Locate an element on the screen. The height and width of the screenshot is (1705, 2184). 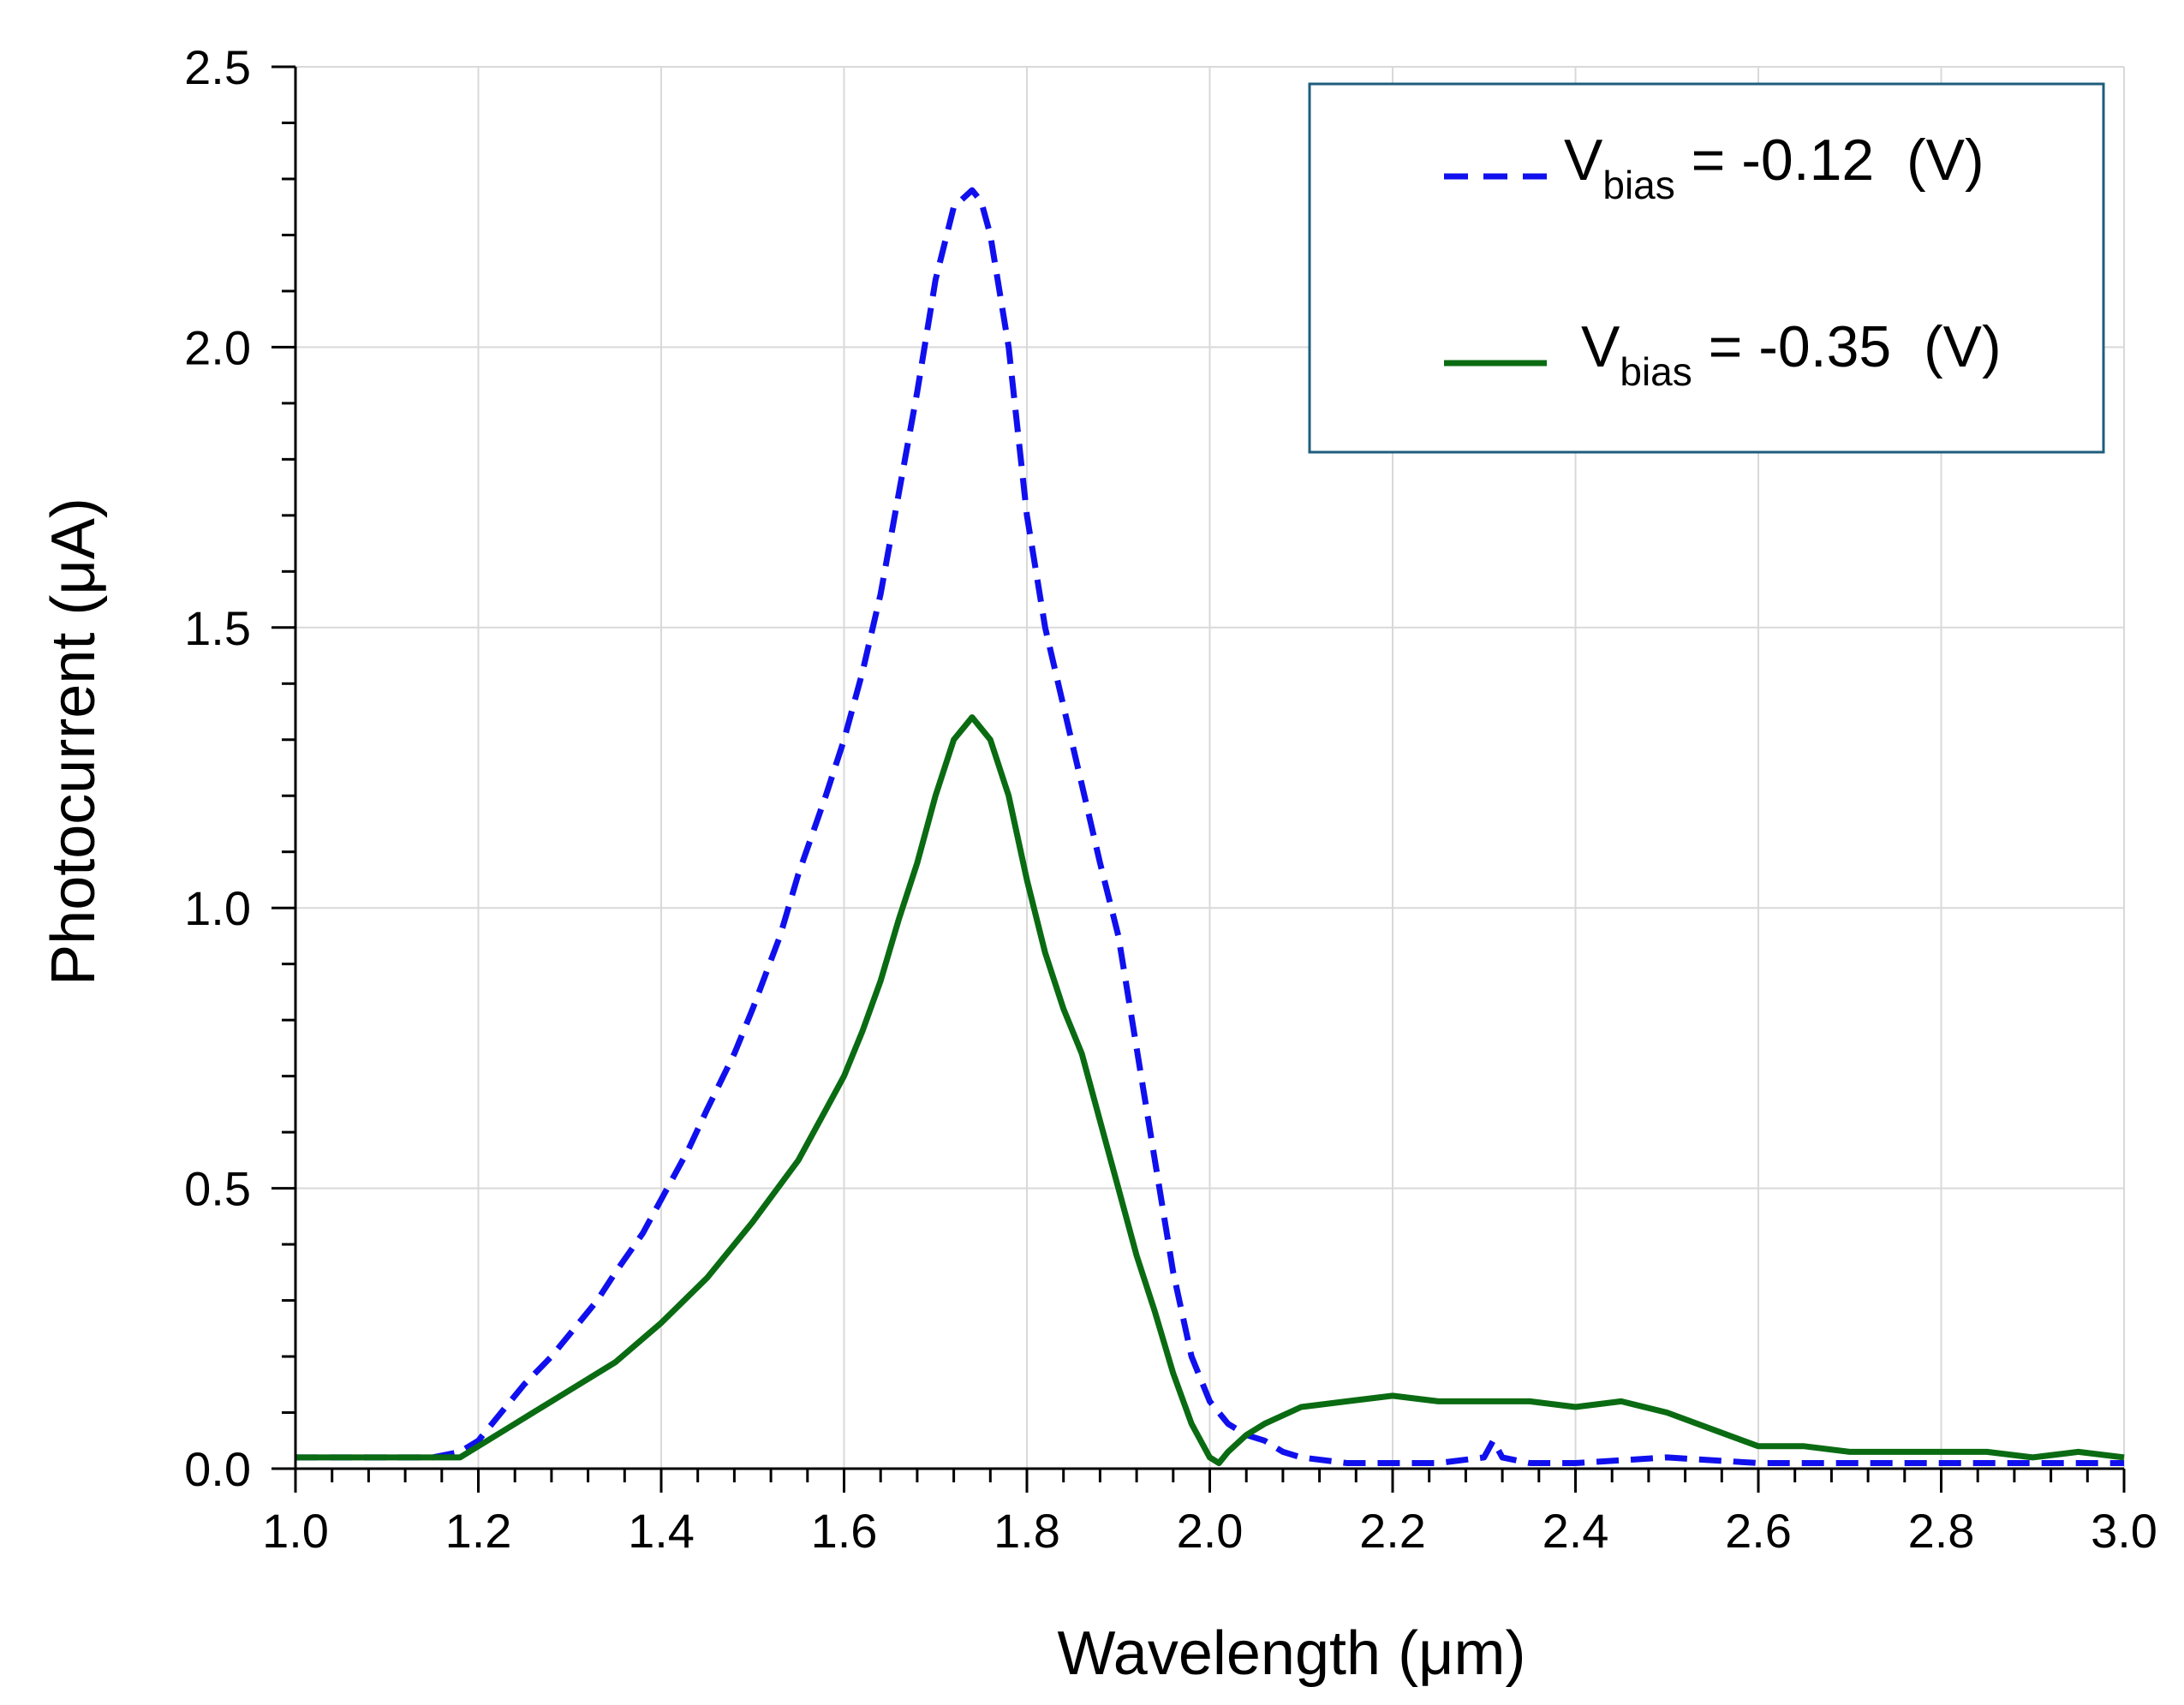
legend-box is located at coordinates (1706, 268).